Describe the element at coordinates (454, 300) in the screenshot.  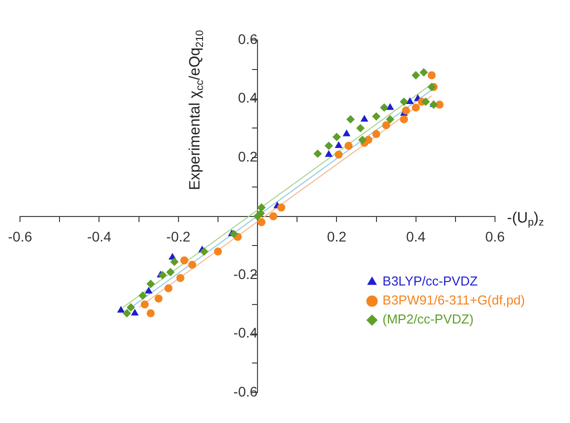
I see `legend-label: B3PW91/6-311+G(df,pd)` at that location.